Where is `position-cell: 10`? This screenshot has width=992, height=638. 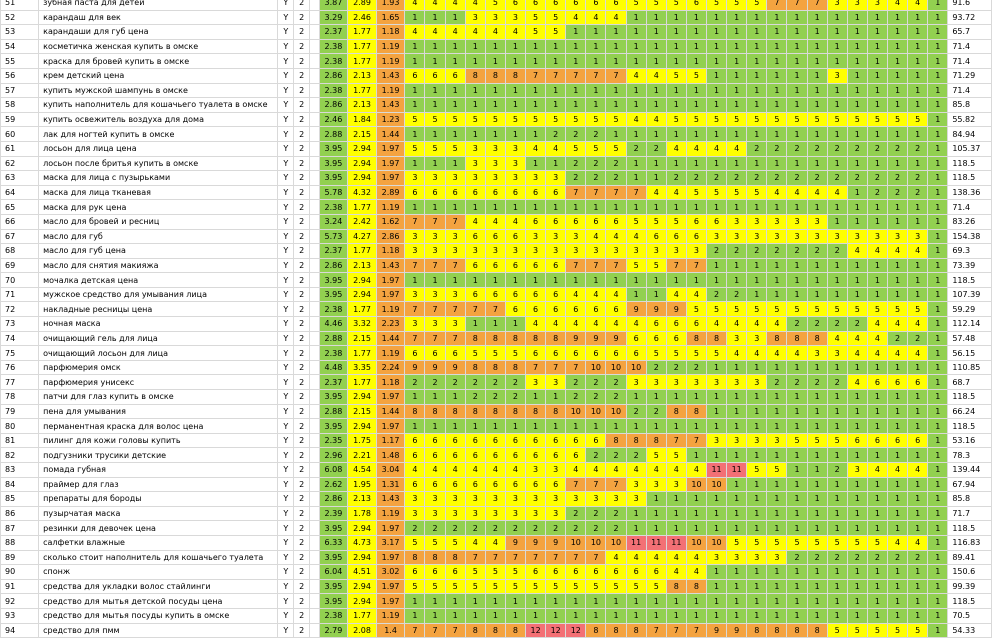
position-cell: 10 is located at coordinates (696, 542).